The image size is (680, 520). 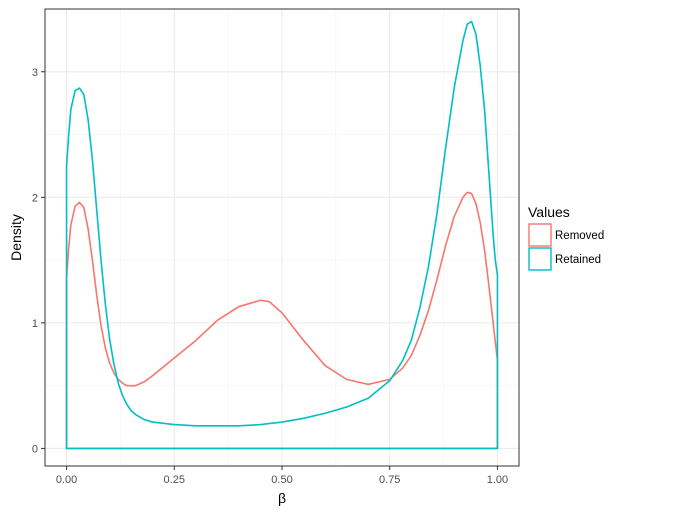 I want to click on y-axis-ticks: 0 1 2 3, so click(x=38, y=261).